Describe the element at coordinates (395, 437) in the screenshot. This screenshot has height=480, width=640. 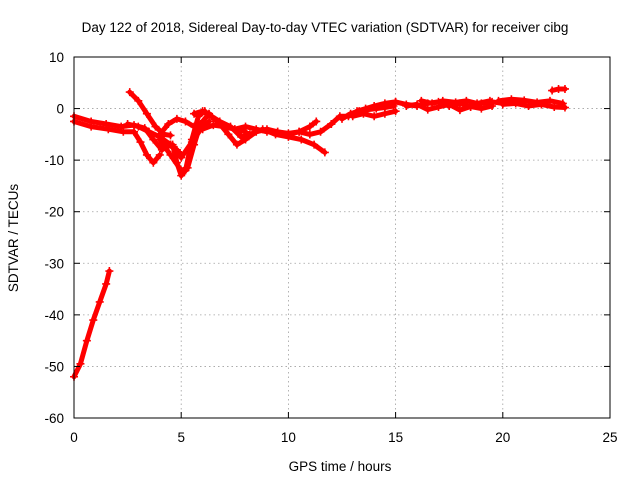
I see `x-tick-label: 15` at that location.